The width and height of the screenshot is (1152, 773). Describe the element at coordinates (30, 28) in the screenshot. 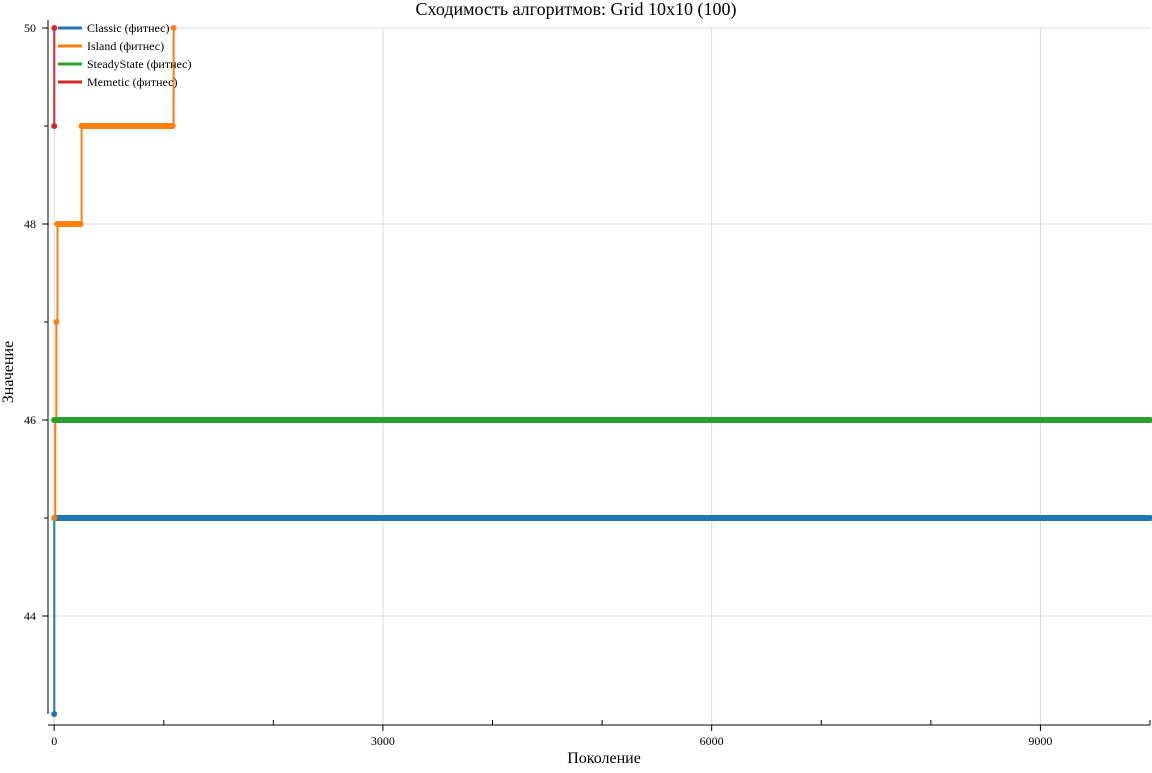

I see `y-tick-label: 50` at that location.